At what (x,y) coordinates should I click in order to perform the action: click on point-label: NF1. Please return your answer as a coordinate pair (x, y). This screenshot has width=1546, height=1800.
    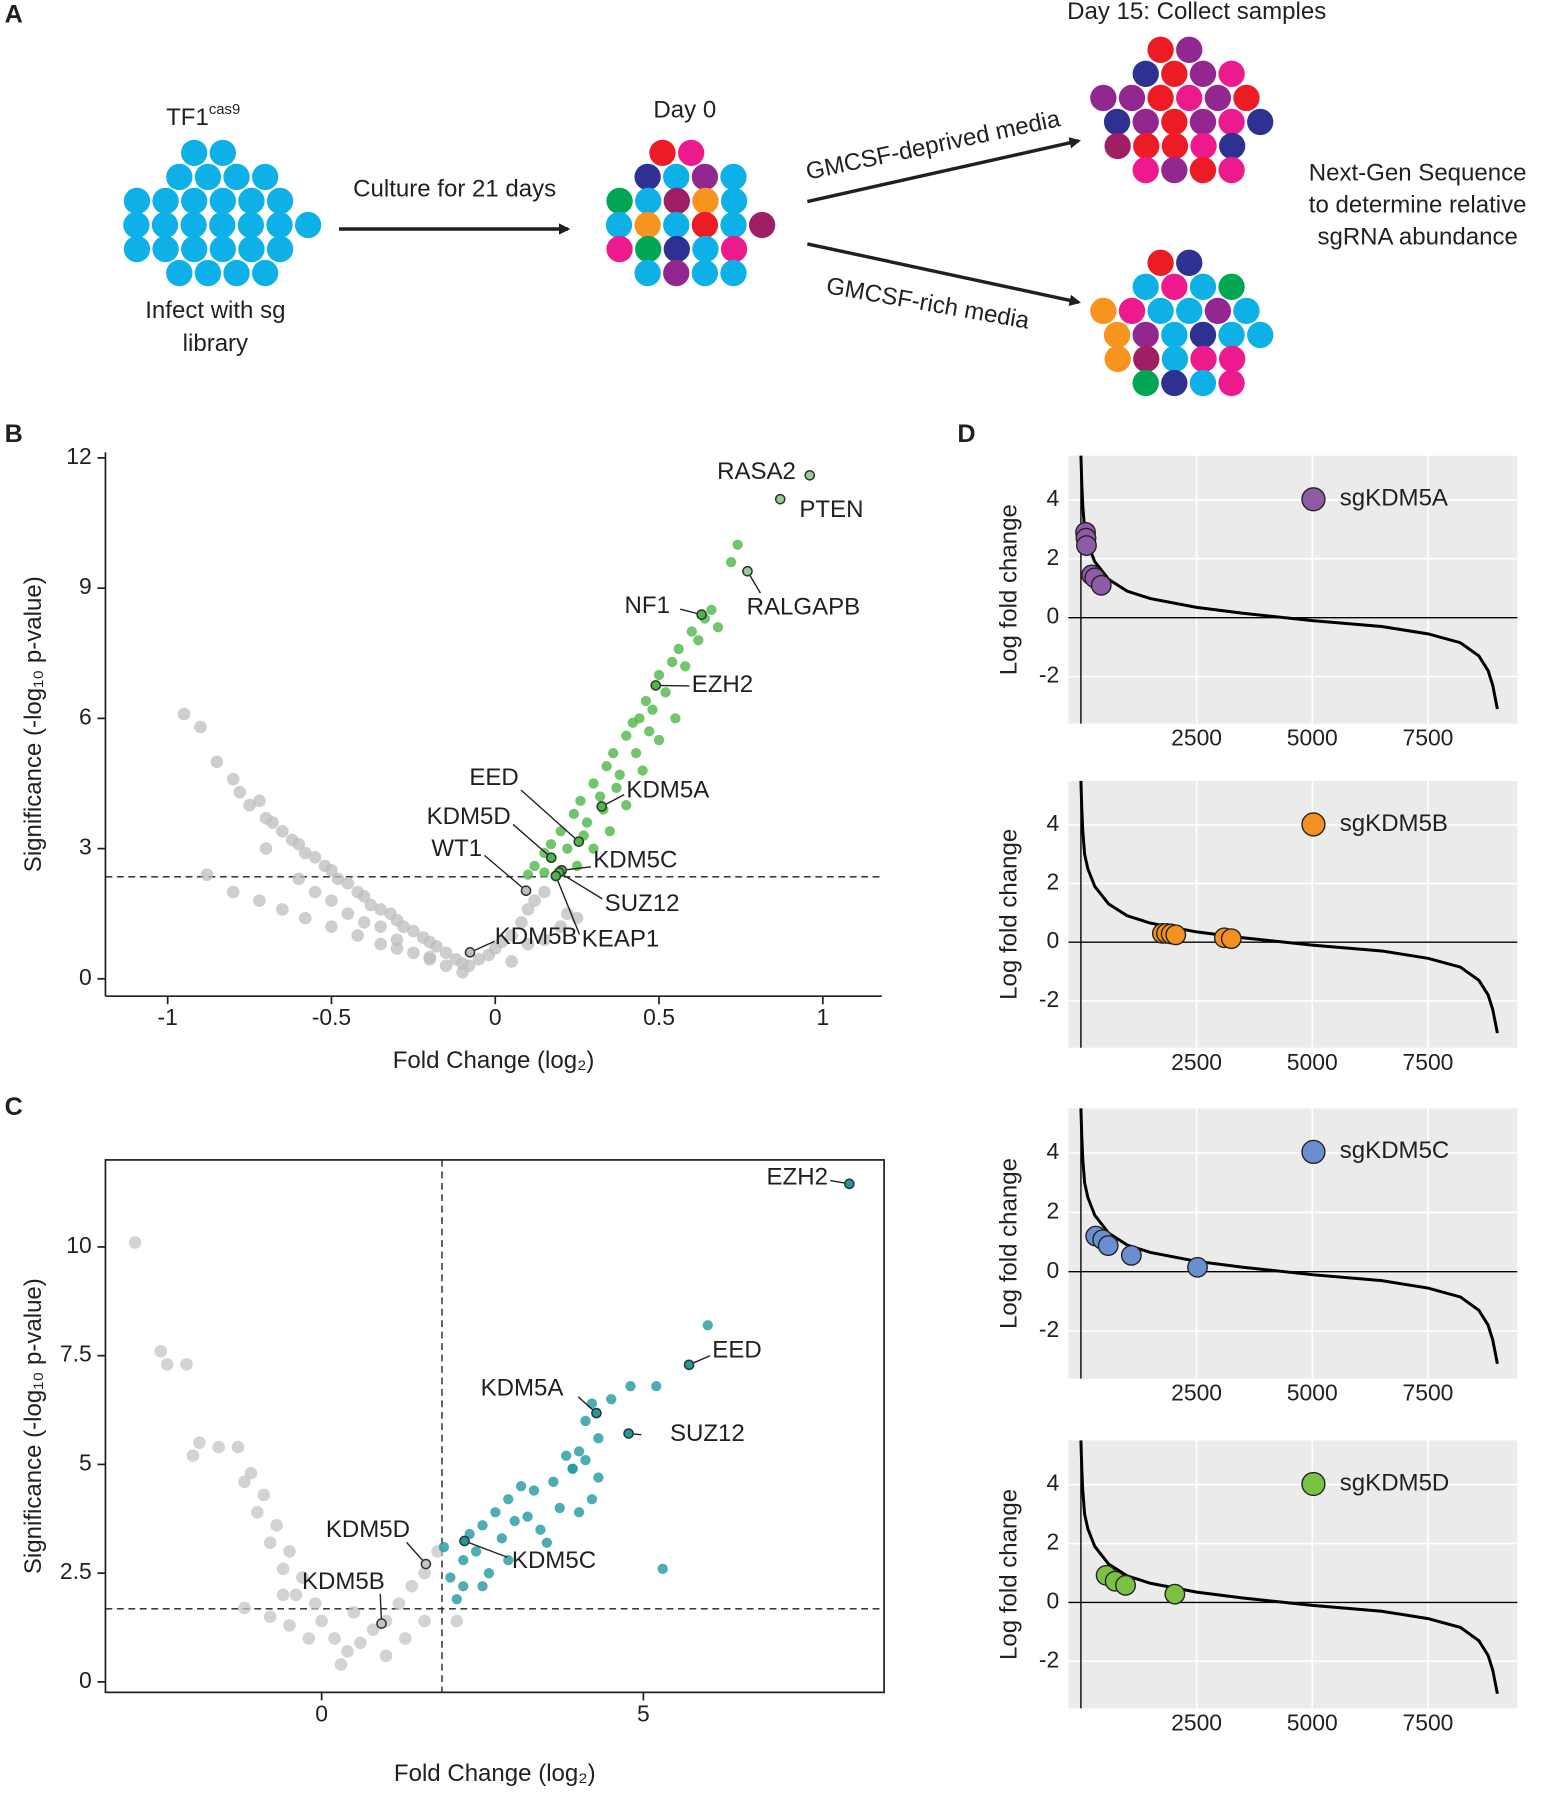
    Looking at the image, I should click on (647, 605).